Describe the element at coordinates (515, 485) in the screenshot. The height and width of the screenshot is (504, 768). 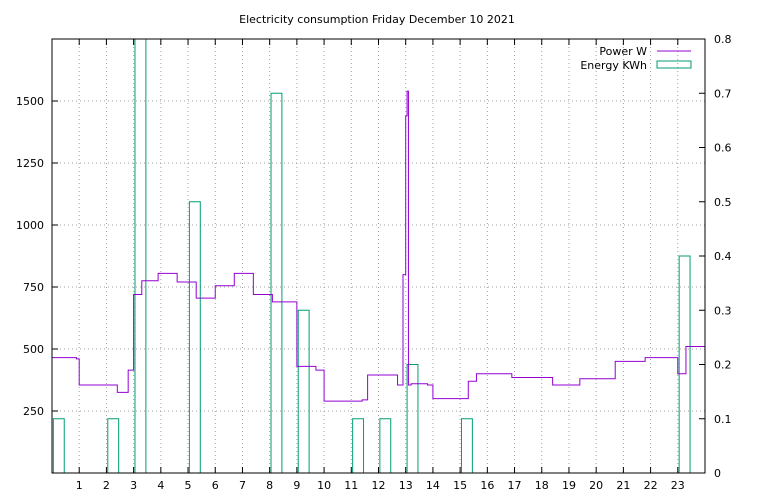
I see `x-tick-label: 17` at that location.